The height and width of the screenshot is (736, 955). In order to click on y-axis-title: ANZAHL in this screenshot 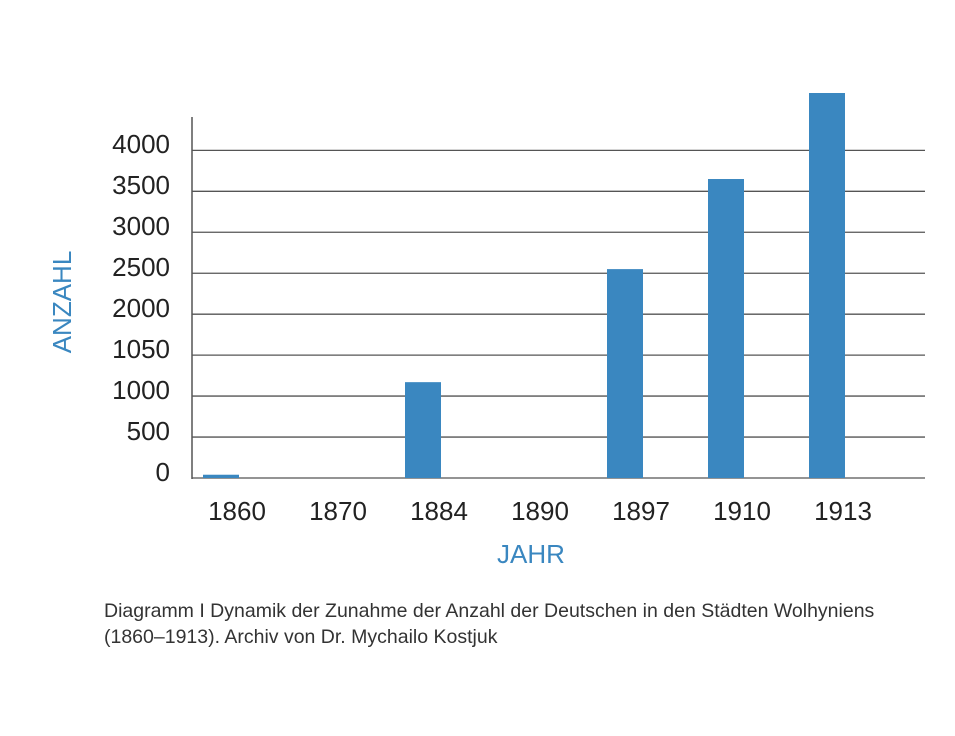, I will do `click(62, 302)`.